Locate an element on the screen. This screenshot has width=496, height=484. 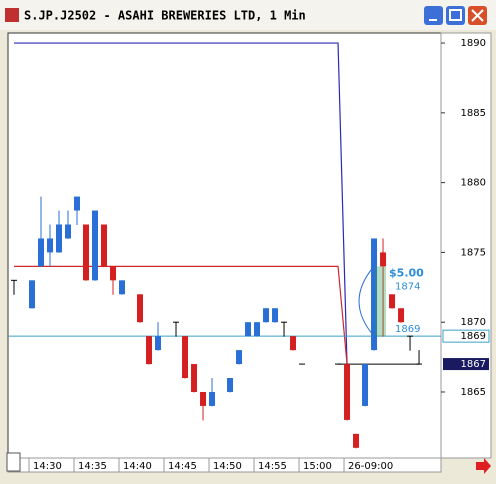
x-tick-label: 14:50 is located at coordinates (227, 466).